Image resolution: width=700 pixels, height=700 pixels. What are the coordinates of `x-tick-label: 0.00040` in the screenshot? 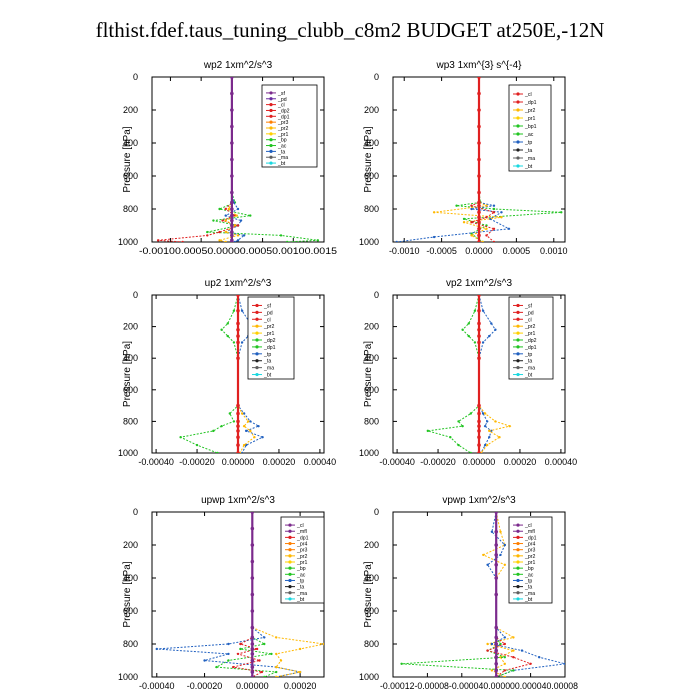 It's located at (320, 462).